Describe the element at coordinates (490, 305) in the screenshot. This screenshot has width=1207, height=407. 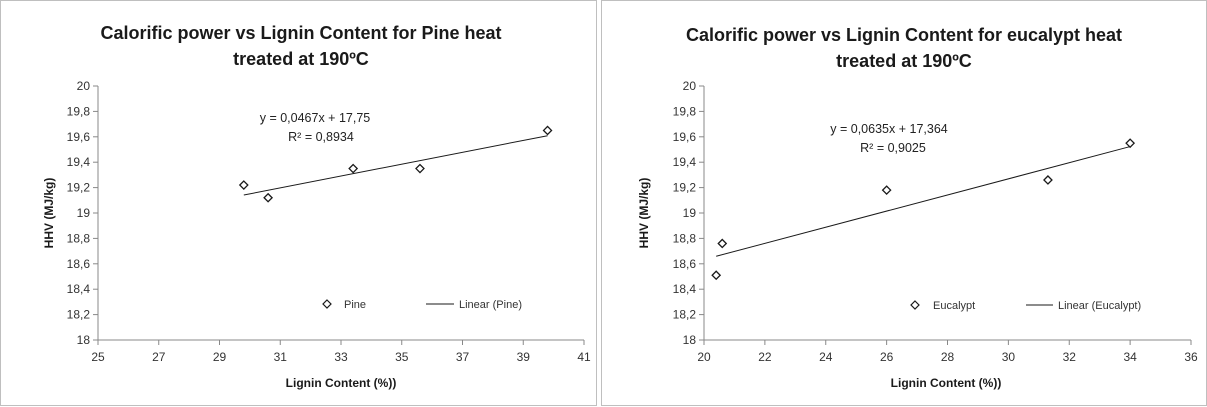
I see `legend-label-trend: Linear (Pine)` at that location.